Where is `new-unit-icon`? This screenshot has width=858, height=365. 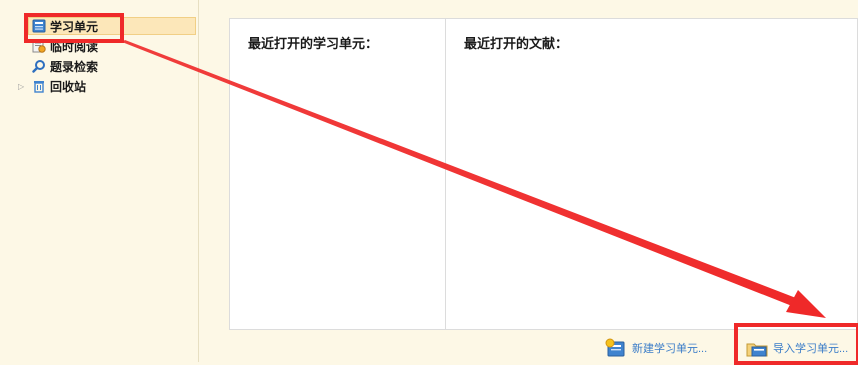
new-unit-icon is located at coordinates (616, 348).